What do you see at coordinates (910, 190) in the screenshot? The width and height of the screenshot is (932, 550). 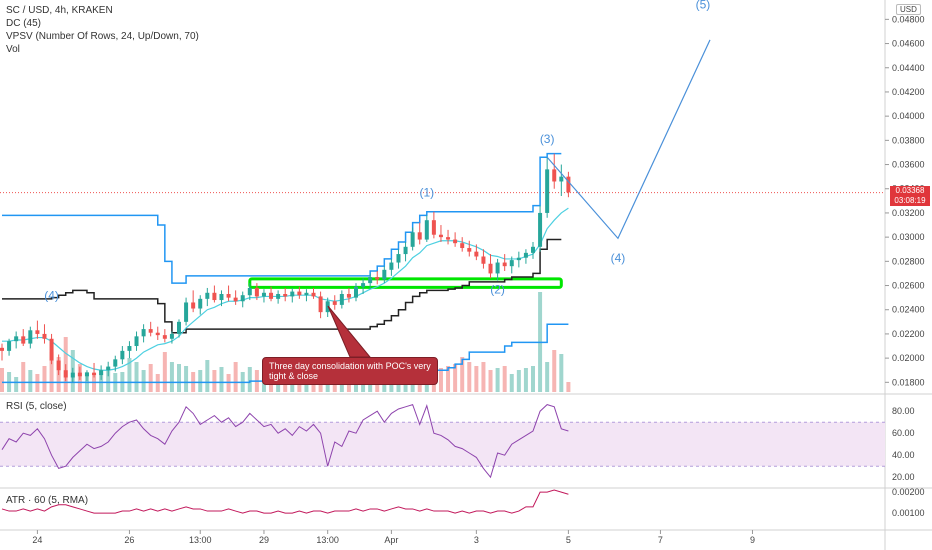 I see `last-price-value: 0.03368` at bounding box center [910, 190].